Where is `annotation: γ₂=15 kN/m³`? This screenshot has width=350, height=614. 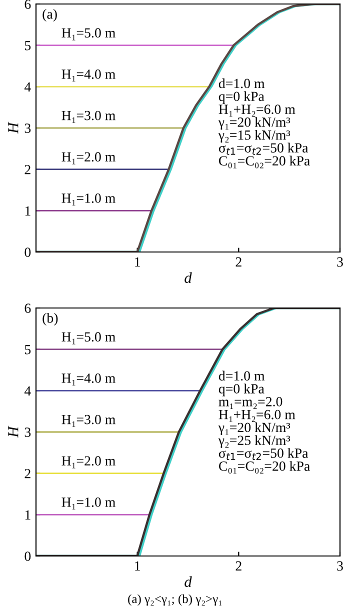 annotation: γ₂=15 kN/m³ is located at coordinates (254, 136).